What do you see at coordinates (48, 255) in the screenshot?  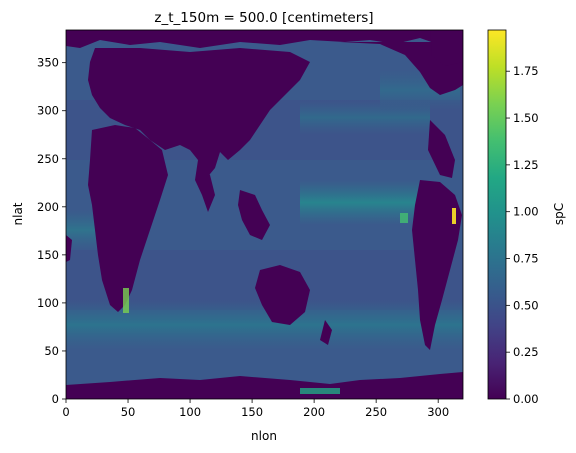 I see `y-tick-label: 150` at bounding box center [48, 255].